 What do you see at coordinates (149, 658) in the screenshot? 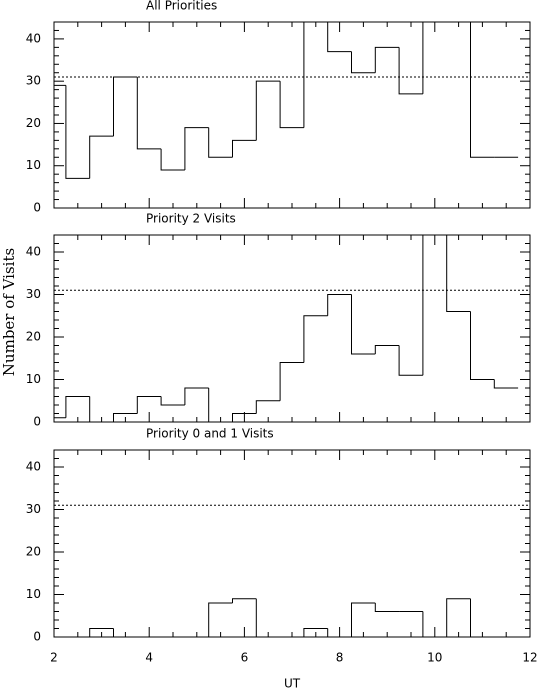
I see `x-tick-label: 4` at bounding box center [149, 658].